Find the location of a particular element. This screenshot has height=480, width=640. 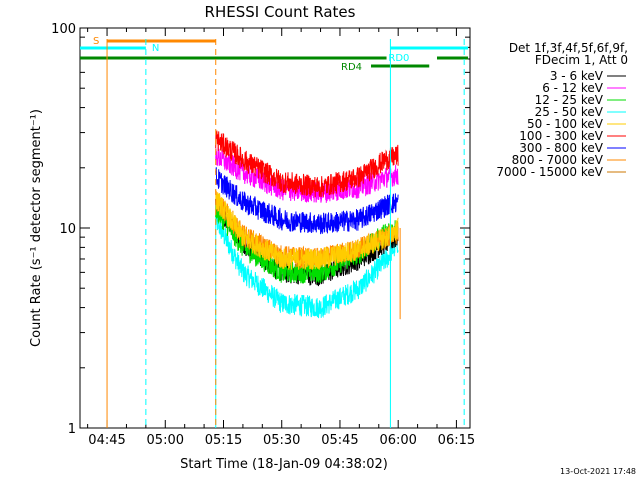

legend-entry-label: 7000 - 15000 keV is located at coordinates (549, 172).